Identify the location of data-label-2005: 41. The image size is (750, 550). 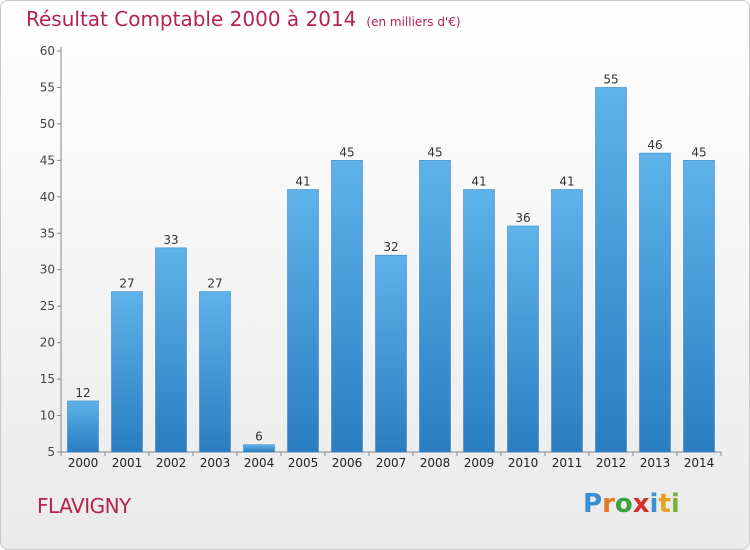
(302, 182).